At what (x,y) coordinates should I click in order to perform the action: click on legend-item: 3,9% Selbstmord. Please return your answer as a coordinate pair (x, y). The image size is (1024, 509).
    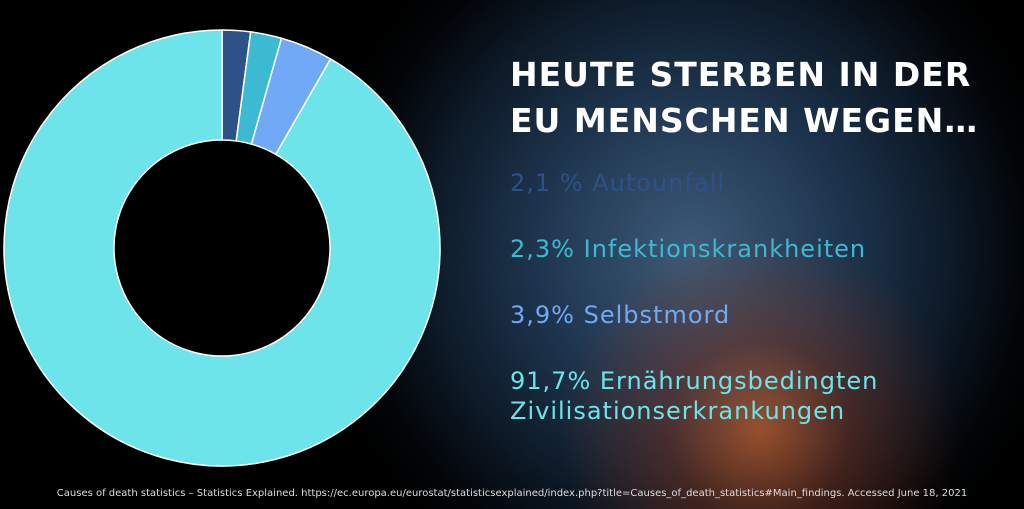
    Looking at the image, I should click on (730, 315).